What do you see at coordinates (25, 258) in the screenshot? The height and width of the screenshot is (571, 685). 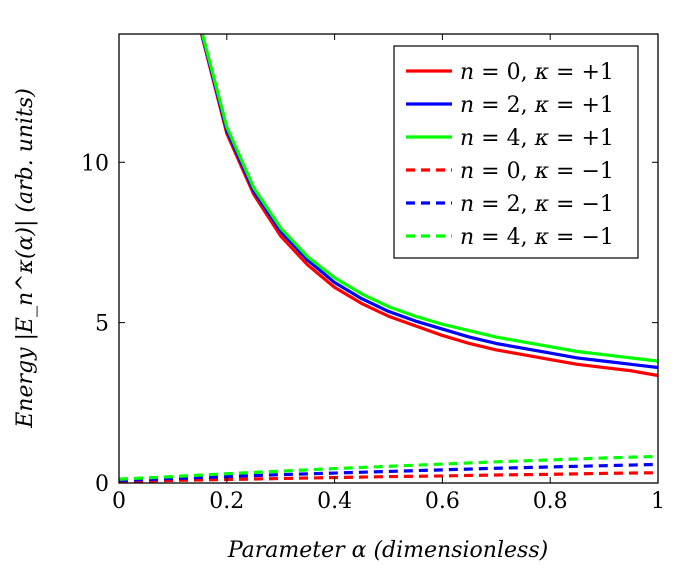 I see `y-axis-label: Energy |E_n^κ(α)| (arb. units)` at bounding box center [25, 258].